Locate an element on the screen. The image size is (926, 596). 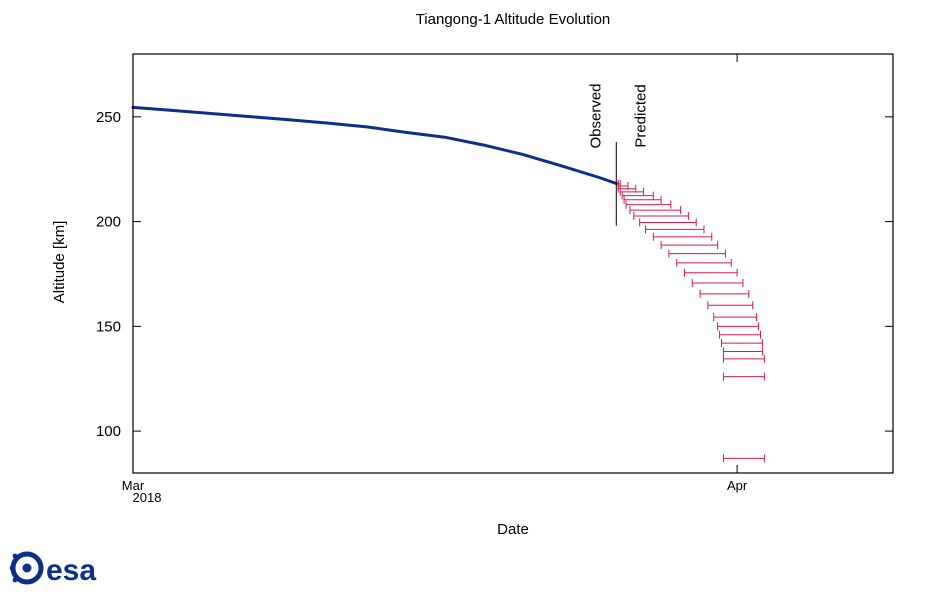
x-tick-label: Mar is located at coordinates (133, 485).